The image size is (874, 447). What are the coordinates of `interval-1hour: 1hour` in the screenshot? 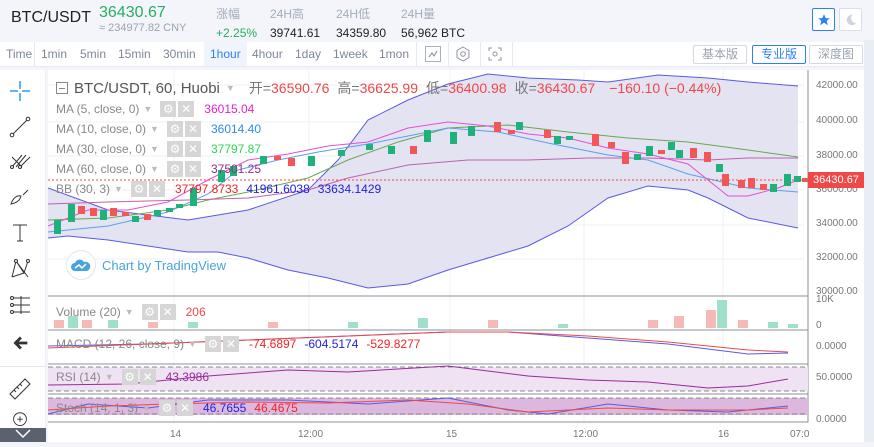 It's located at (225, 54).